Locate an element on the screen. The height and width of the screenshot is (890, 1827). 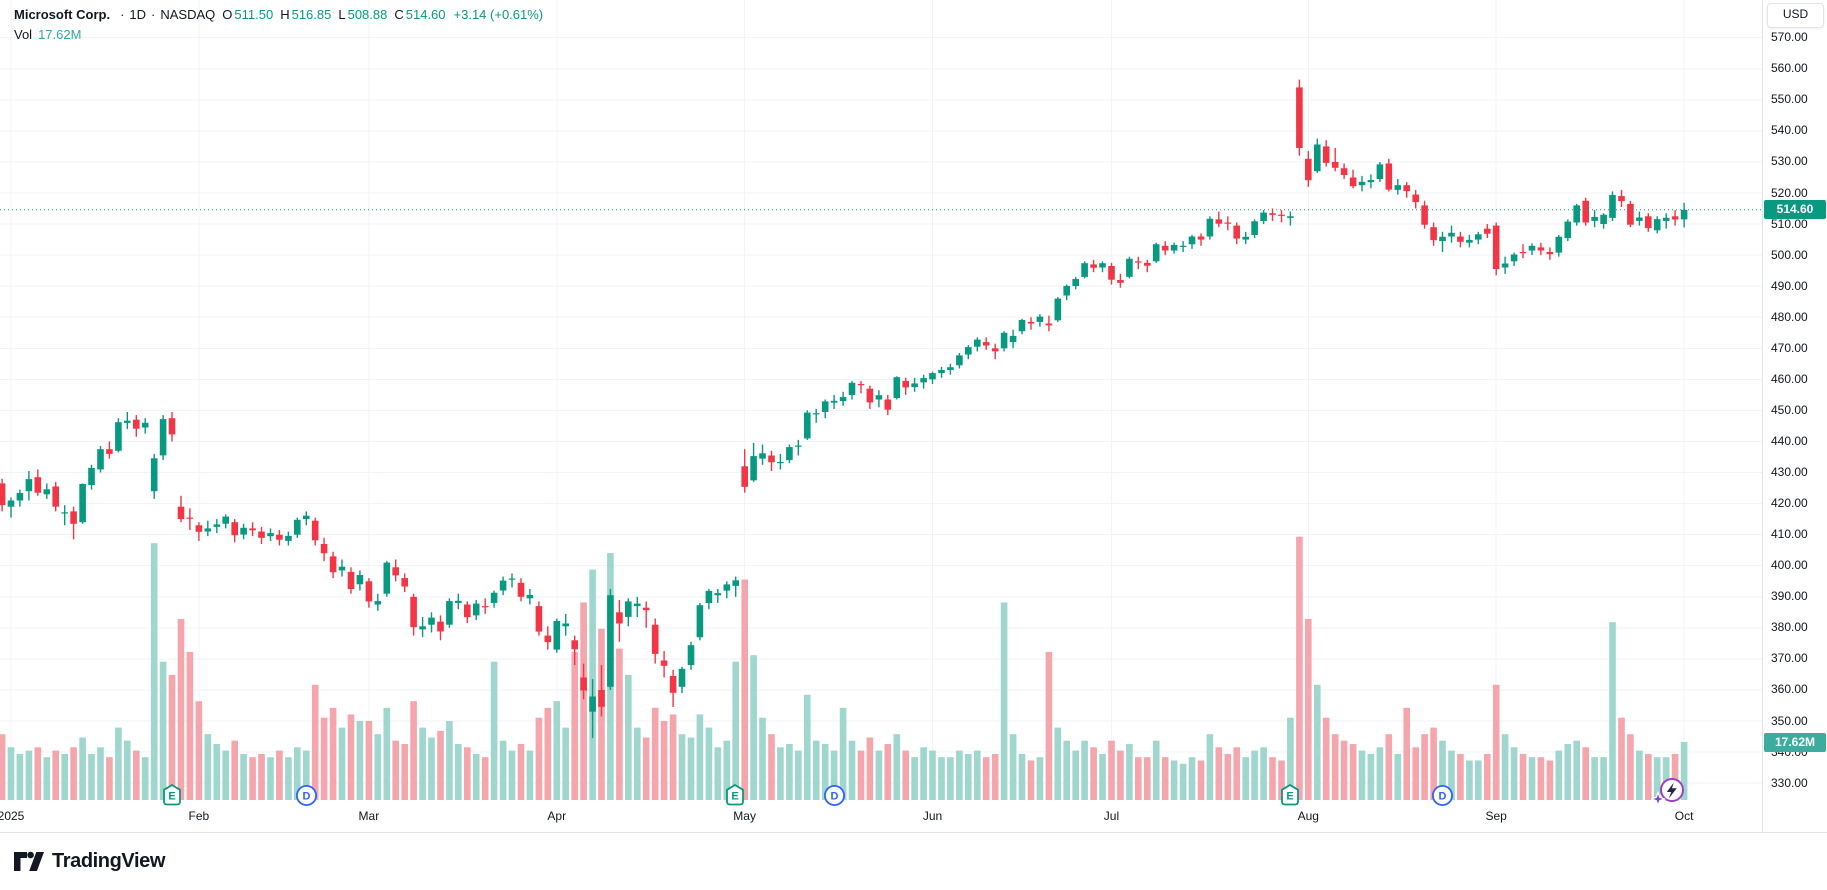
time-axis: 2025 Feb Mar Apr May Jun Jul Aug Sep Oct is located at coordinates (881, 816).